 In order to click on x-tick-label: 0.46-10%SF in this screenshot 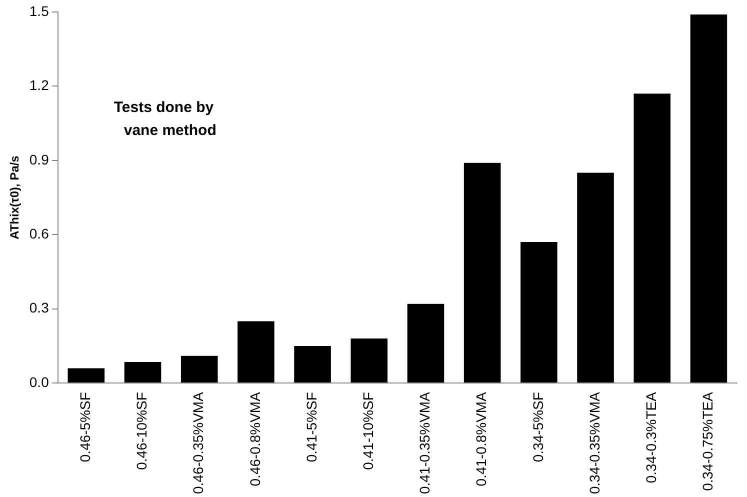, I will do `click(142, 431)`.